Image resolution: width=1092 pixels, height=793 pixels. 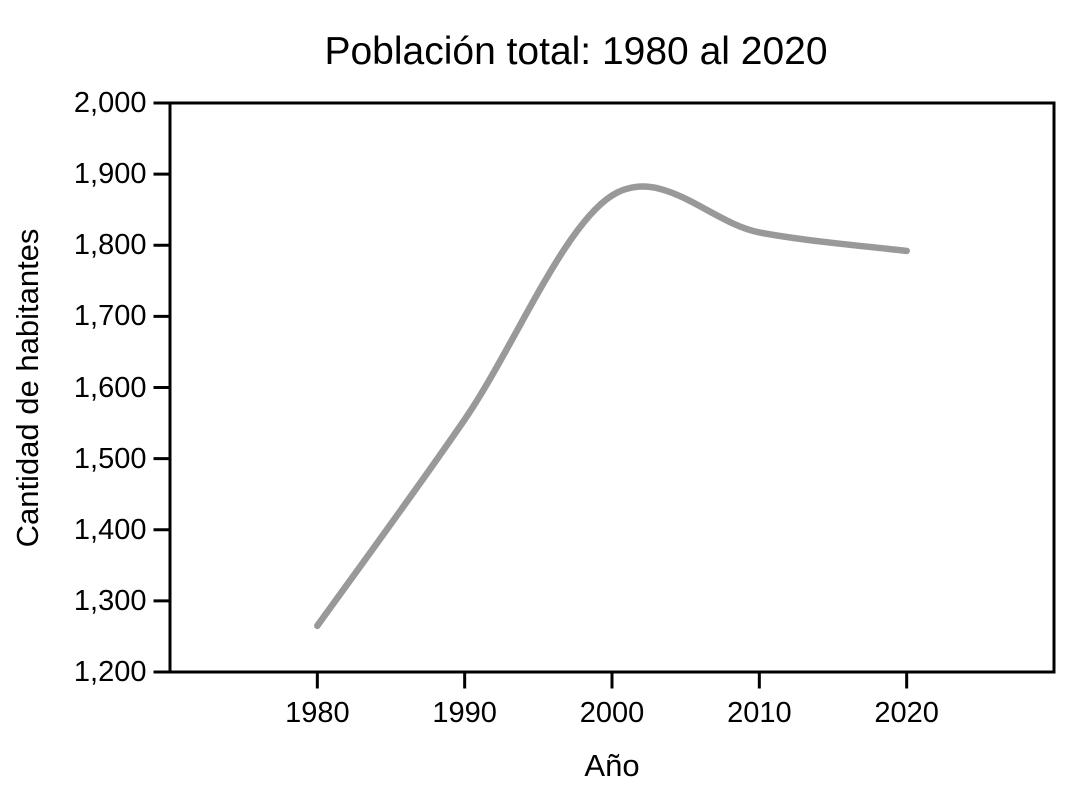 What do you see at coordinates (110, 600) in the screenshot?
I see `y-tick-label: 1,300` at bounding box center [110, 600].